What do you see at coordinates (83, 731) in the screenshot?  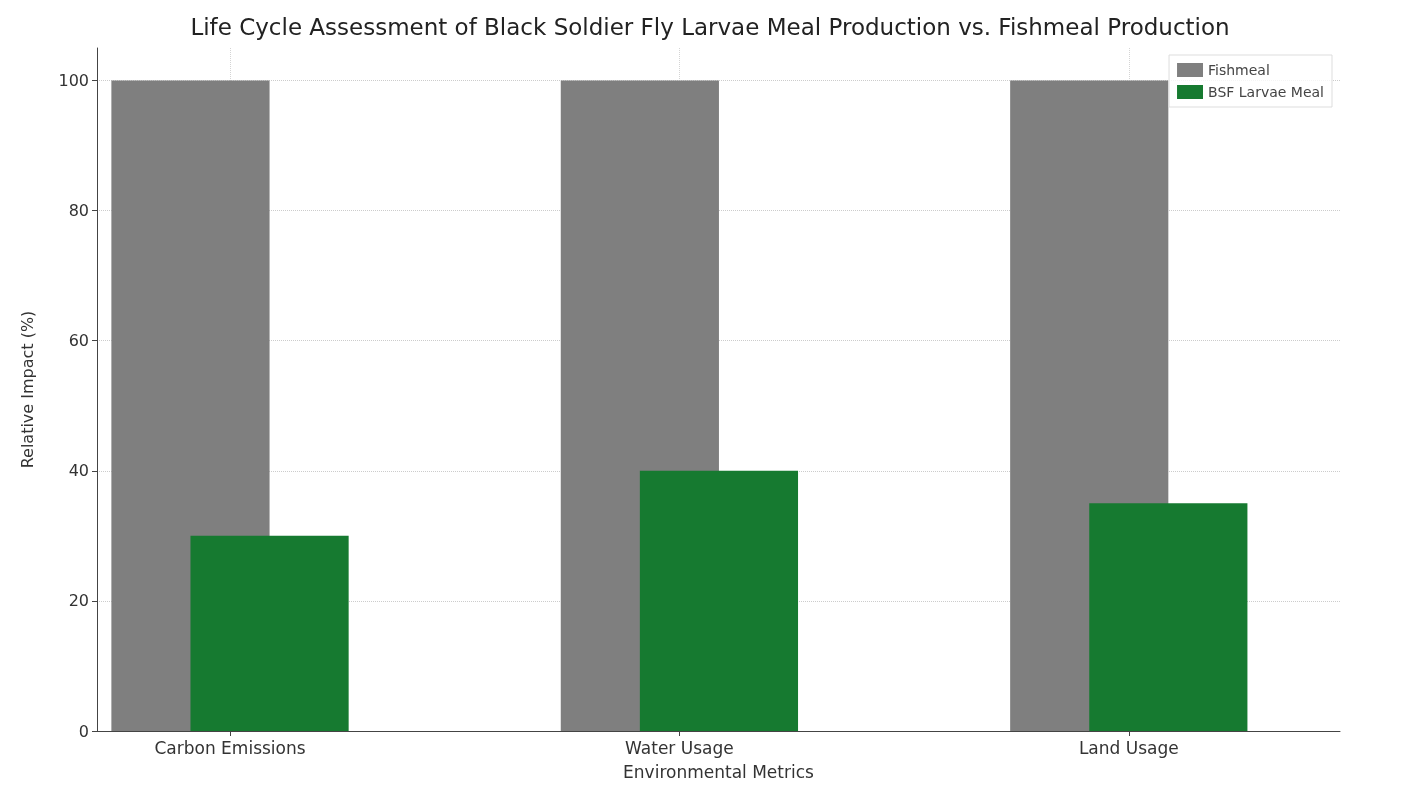 I see `y-tick-label: 0` at bounding box center [83, 731].